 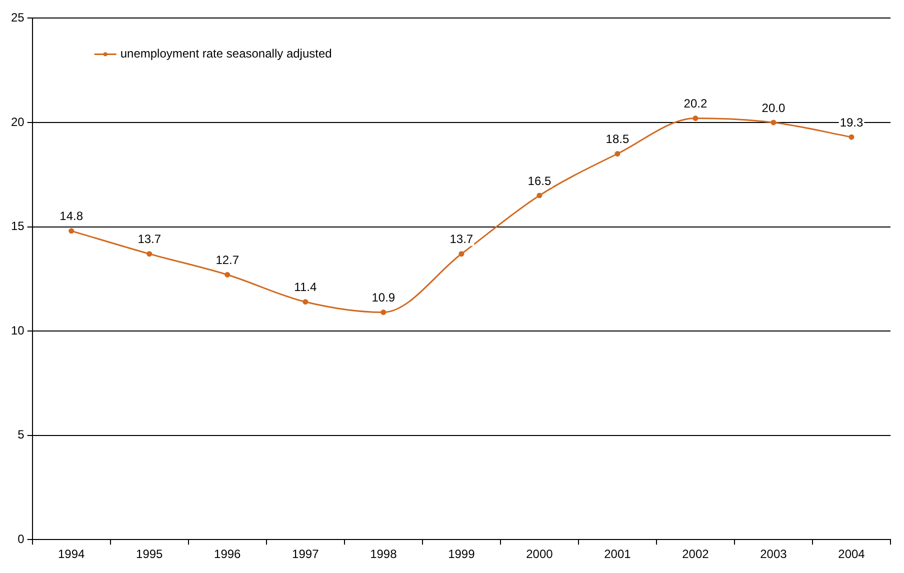 I want to click on y-tick-label: 20, so click(x=17, y=121).